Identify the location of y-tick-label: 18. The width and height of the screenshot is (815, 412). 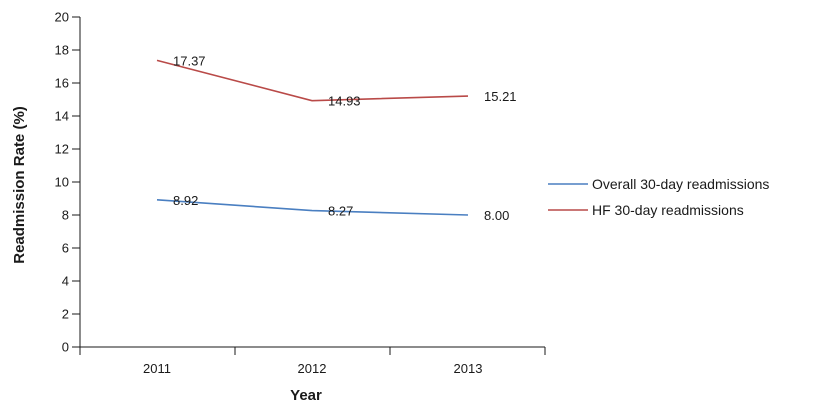
(62, 50).